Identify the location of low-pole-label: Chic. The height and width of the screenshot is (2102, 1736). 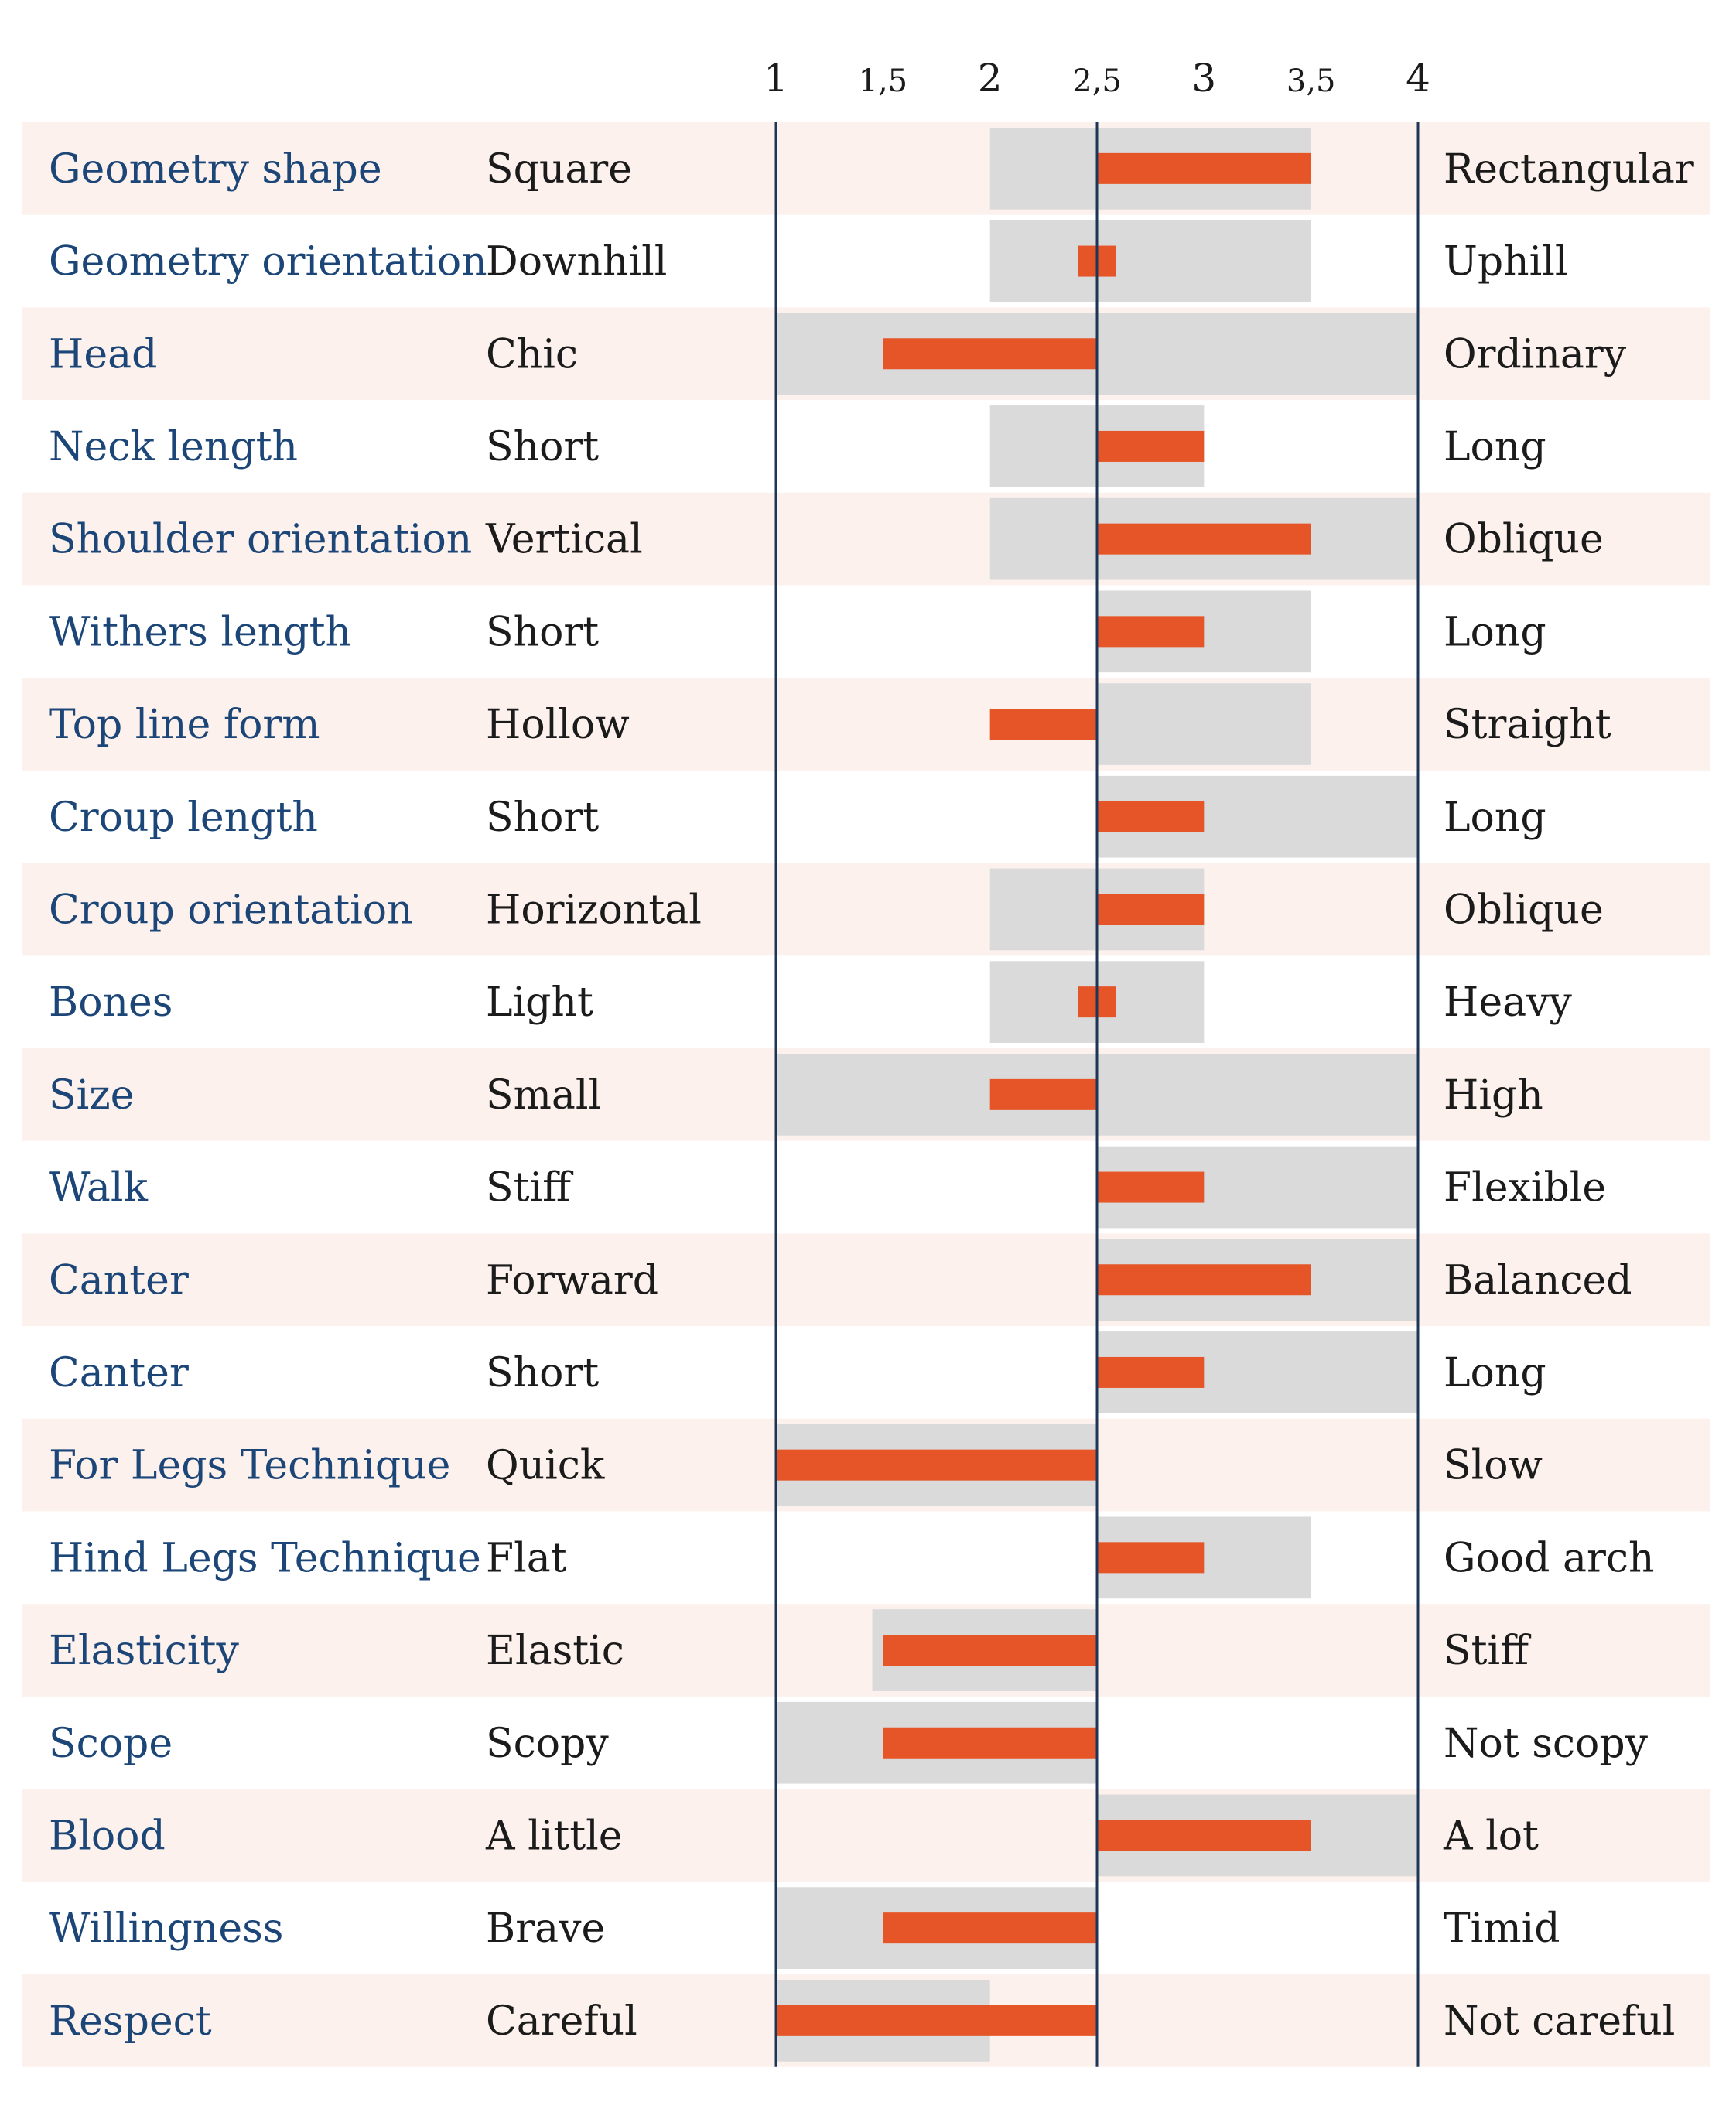
(532, 354).